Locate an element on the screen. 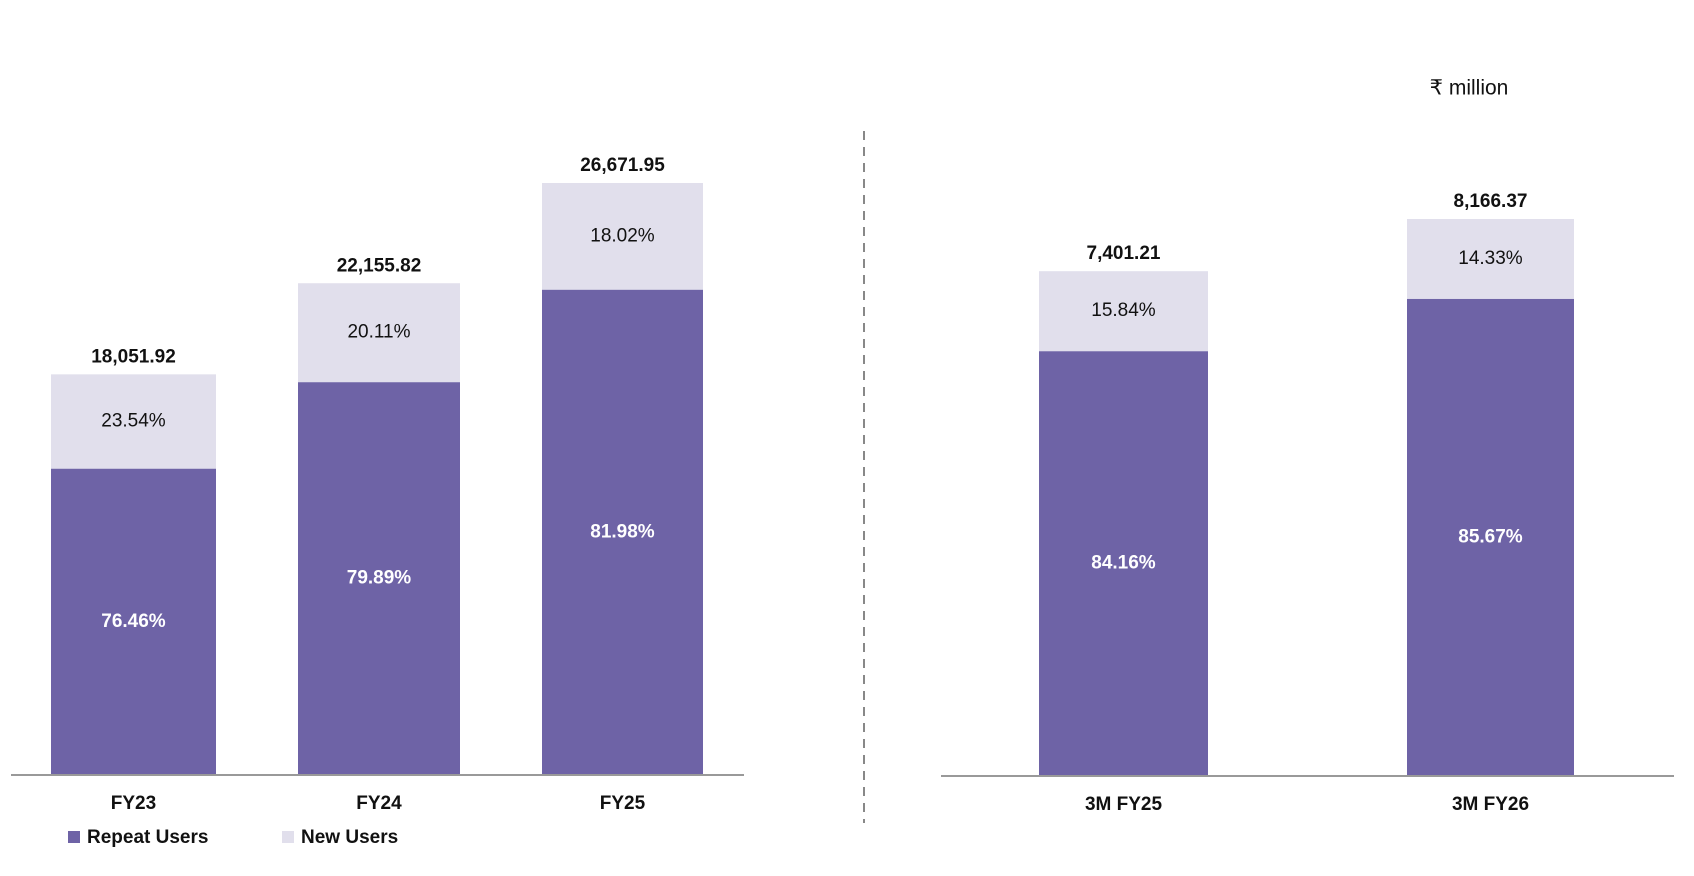  data-label: 23.54% is located at coordinates (133, 421).